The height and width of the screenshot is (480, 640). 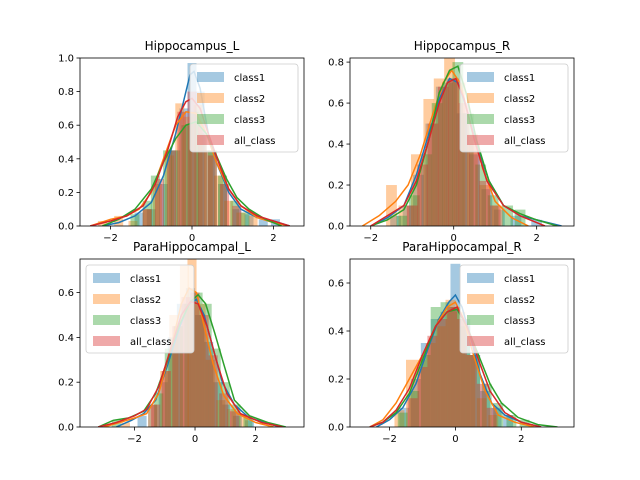 I want to click on axes-frame, so click(x=462, y=142).